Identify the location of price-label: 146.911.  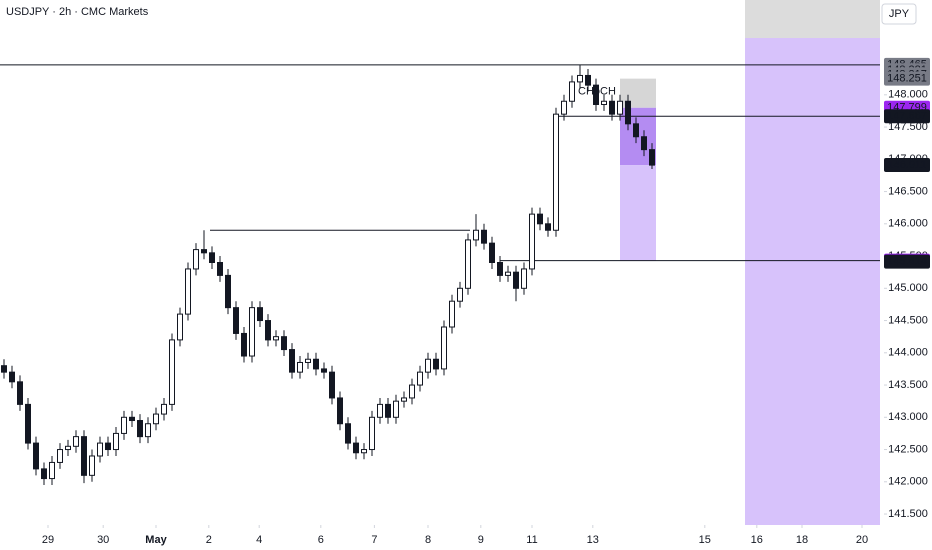
(907, 165).